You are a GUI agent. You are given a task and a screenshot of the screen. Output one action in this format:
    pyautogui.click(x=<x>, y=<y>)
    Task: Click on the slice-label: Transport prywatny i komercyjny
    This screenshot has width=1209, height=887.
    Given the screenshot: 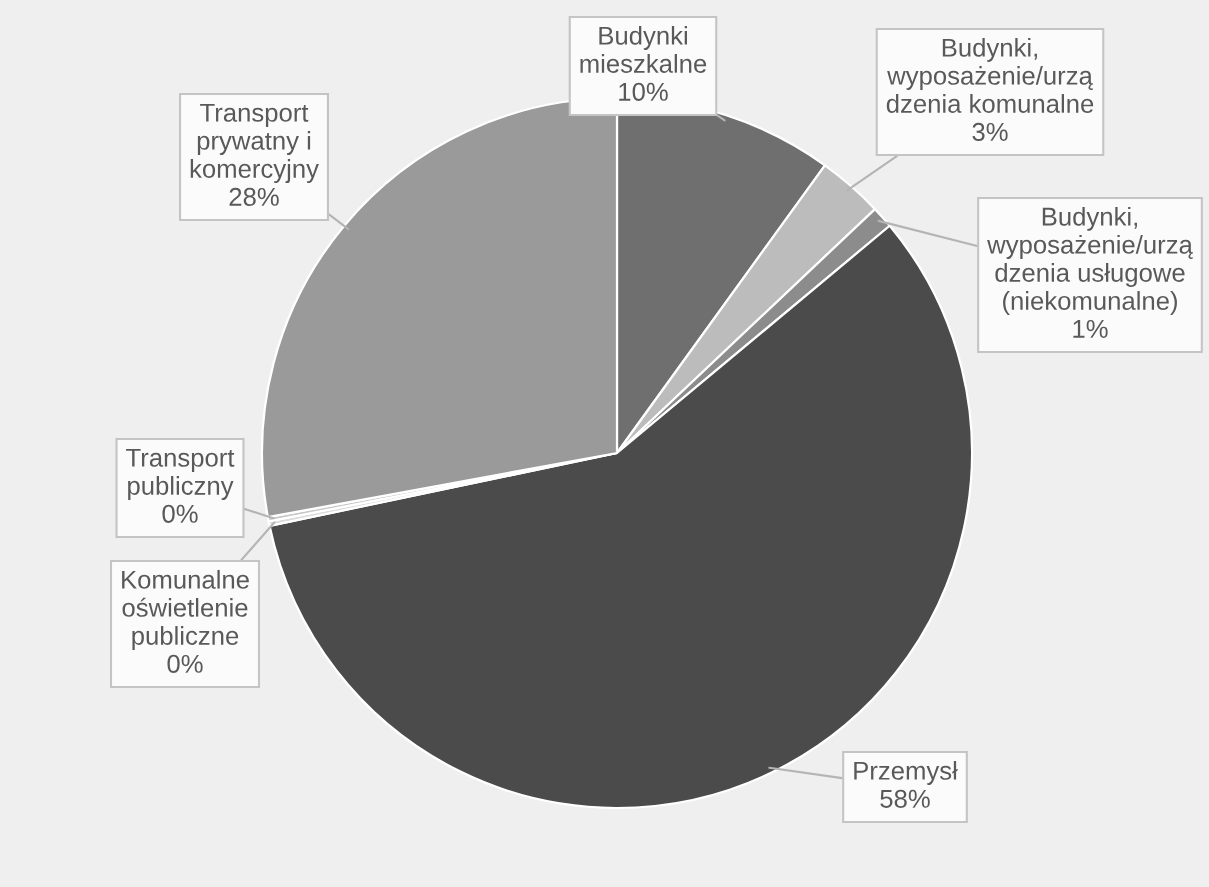 What is the action you would take?
    pyautogui.click(x=254, y=143)
    